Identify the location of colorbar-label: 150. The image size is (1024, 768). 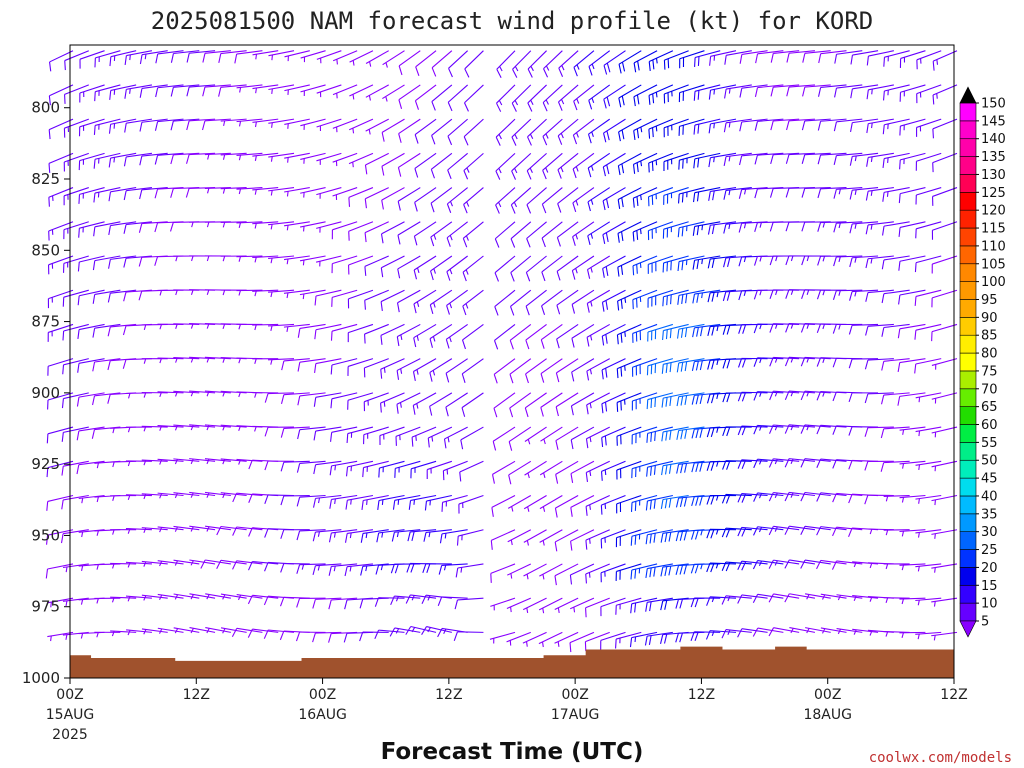
(993, 104).